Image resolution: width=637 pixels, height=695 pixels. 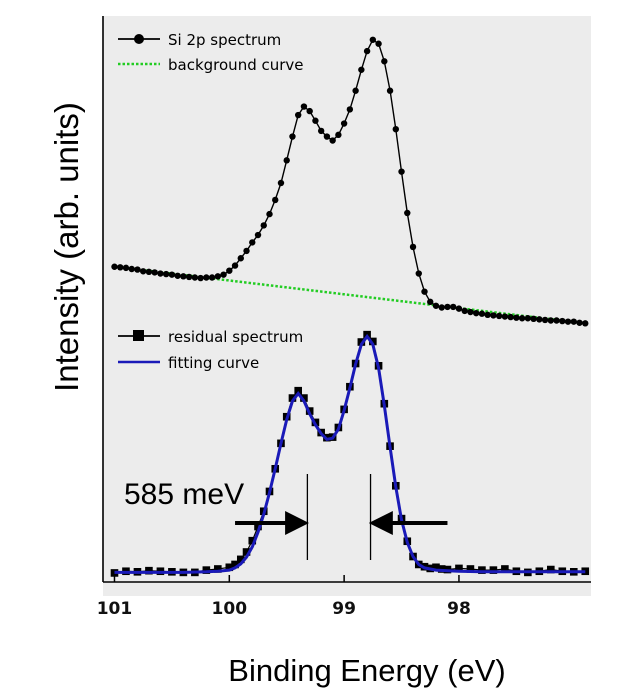 I want to click on x-tick-label: 100, so click(x=230, y=609).